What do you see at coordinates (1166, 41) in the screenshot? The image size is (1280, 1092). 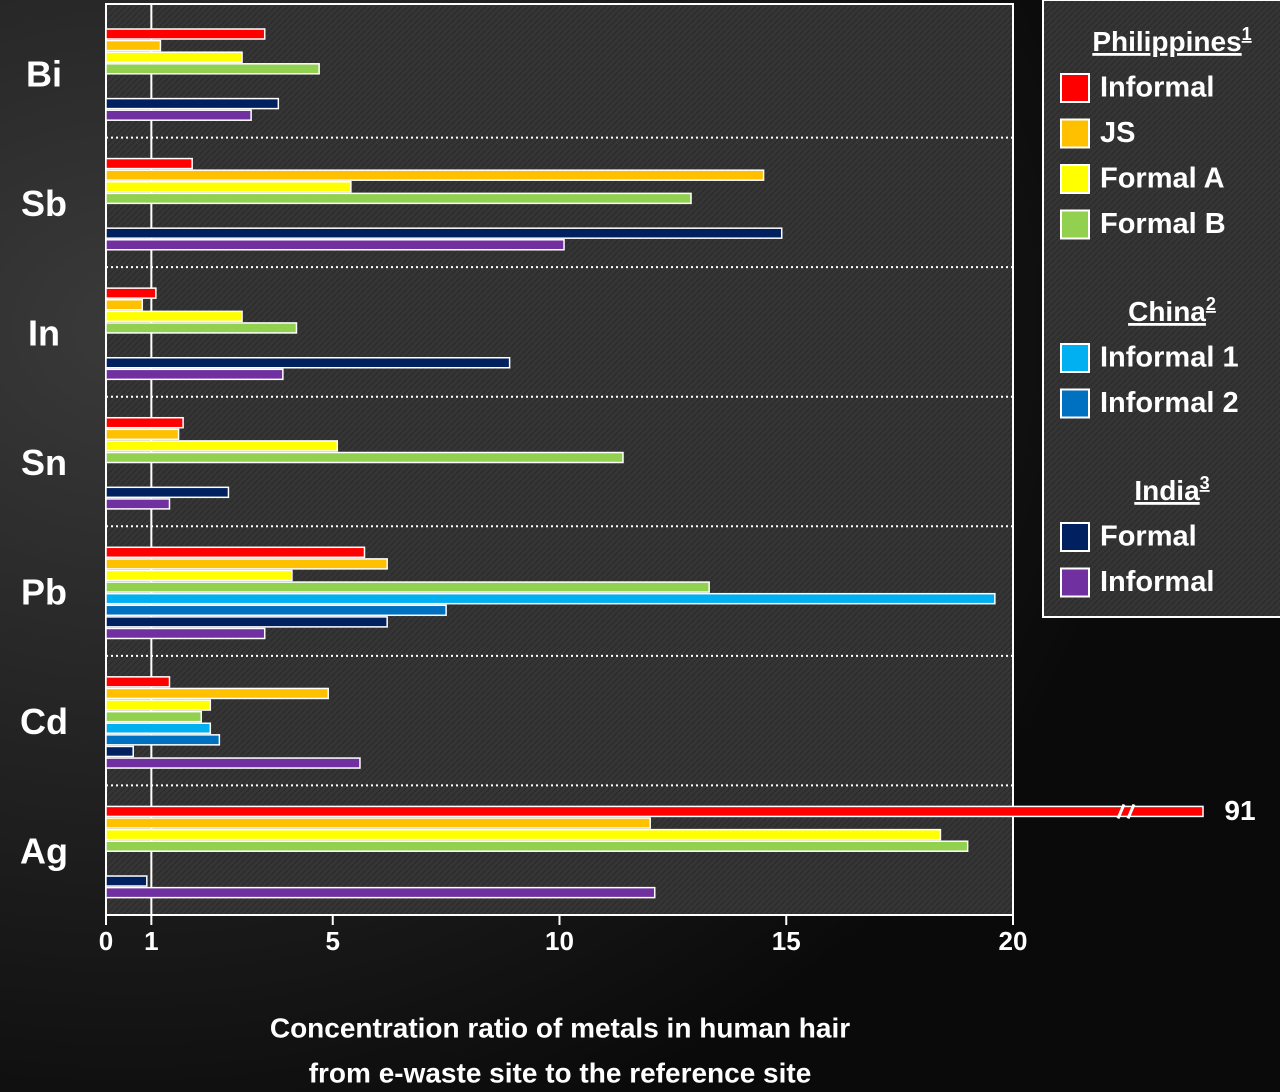 I see `legend-heading-text: Philippines` at bounding box center [1166, 41].